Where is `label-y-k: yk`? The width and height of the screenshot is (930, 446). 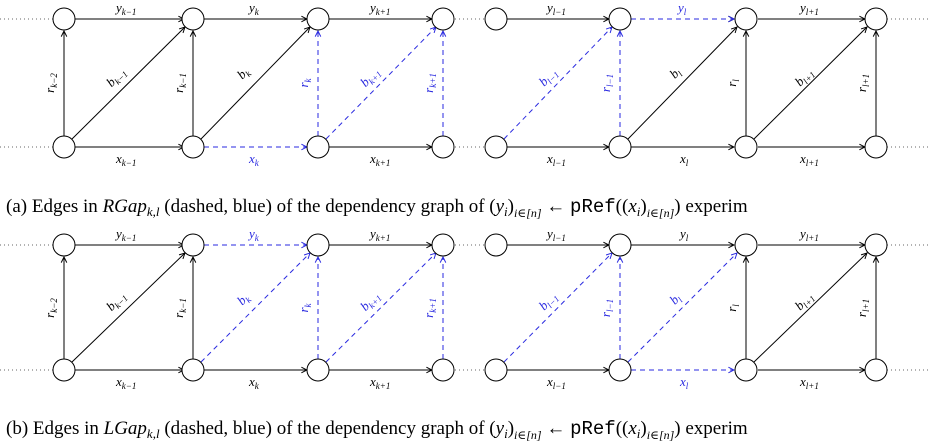 label-y-k: yk is located at coordinates (253, 8).